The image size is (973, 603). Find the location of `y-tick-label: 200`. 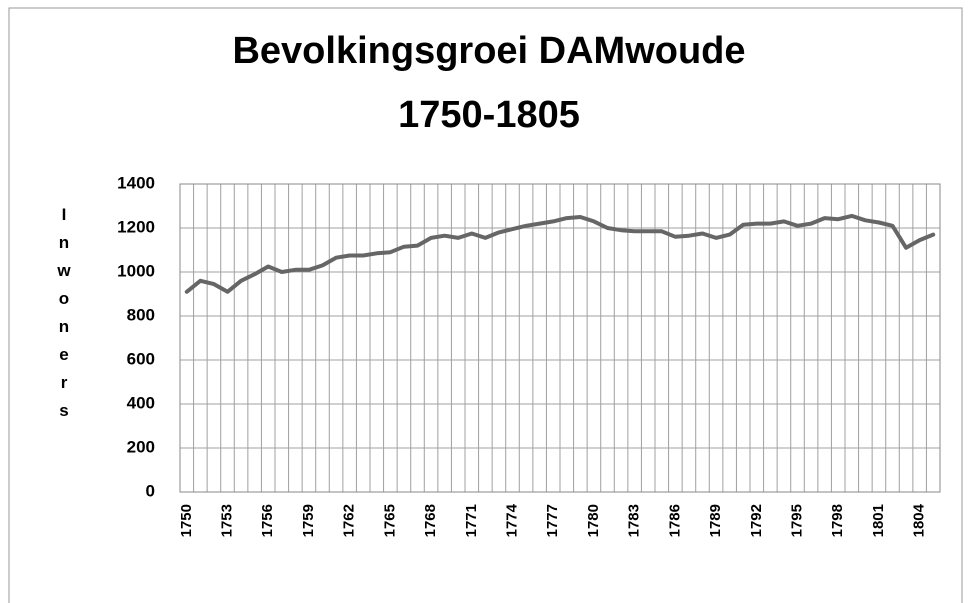

y-tick-label: 200 is located at coordinates (141, 446).